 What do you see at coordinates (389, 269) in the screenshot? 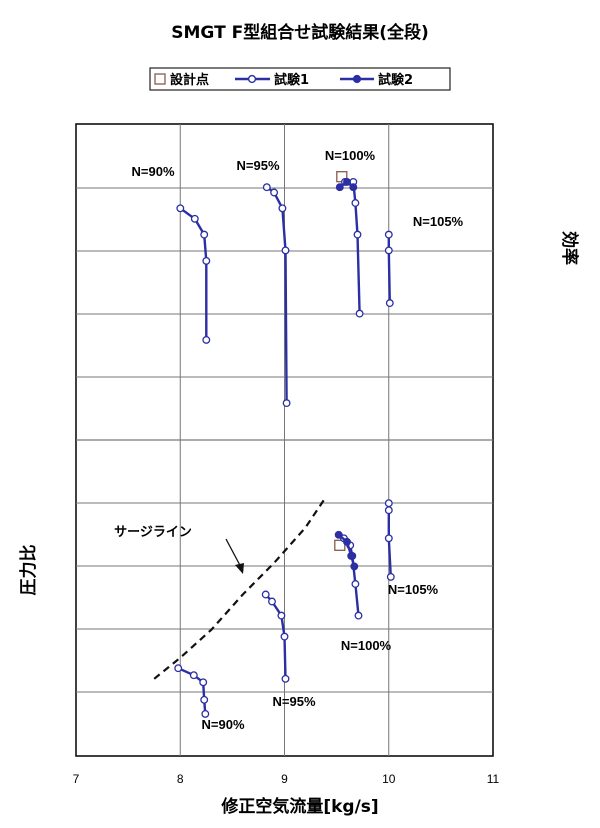
I see `efficiency-test1-series-3-line` at bounding box center [389, 269].